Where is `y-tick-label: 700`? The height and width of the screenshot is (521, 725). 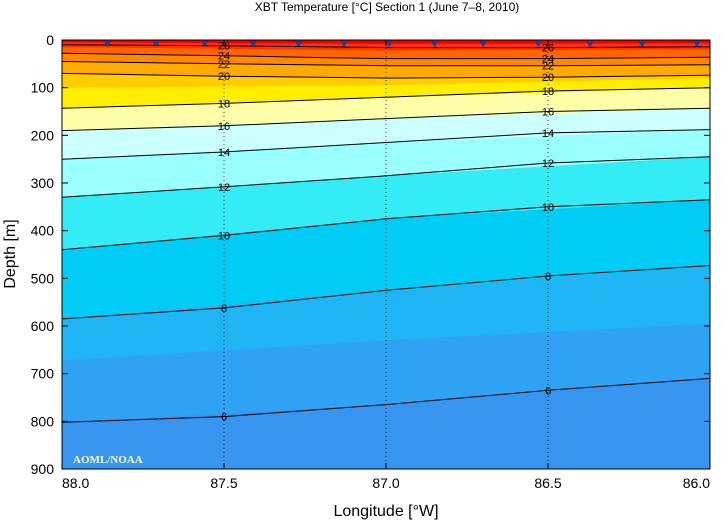 y-tick-label: 700 is located at coordinates (43, 374).